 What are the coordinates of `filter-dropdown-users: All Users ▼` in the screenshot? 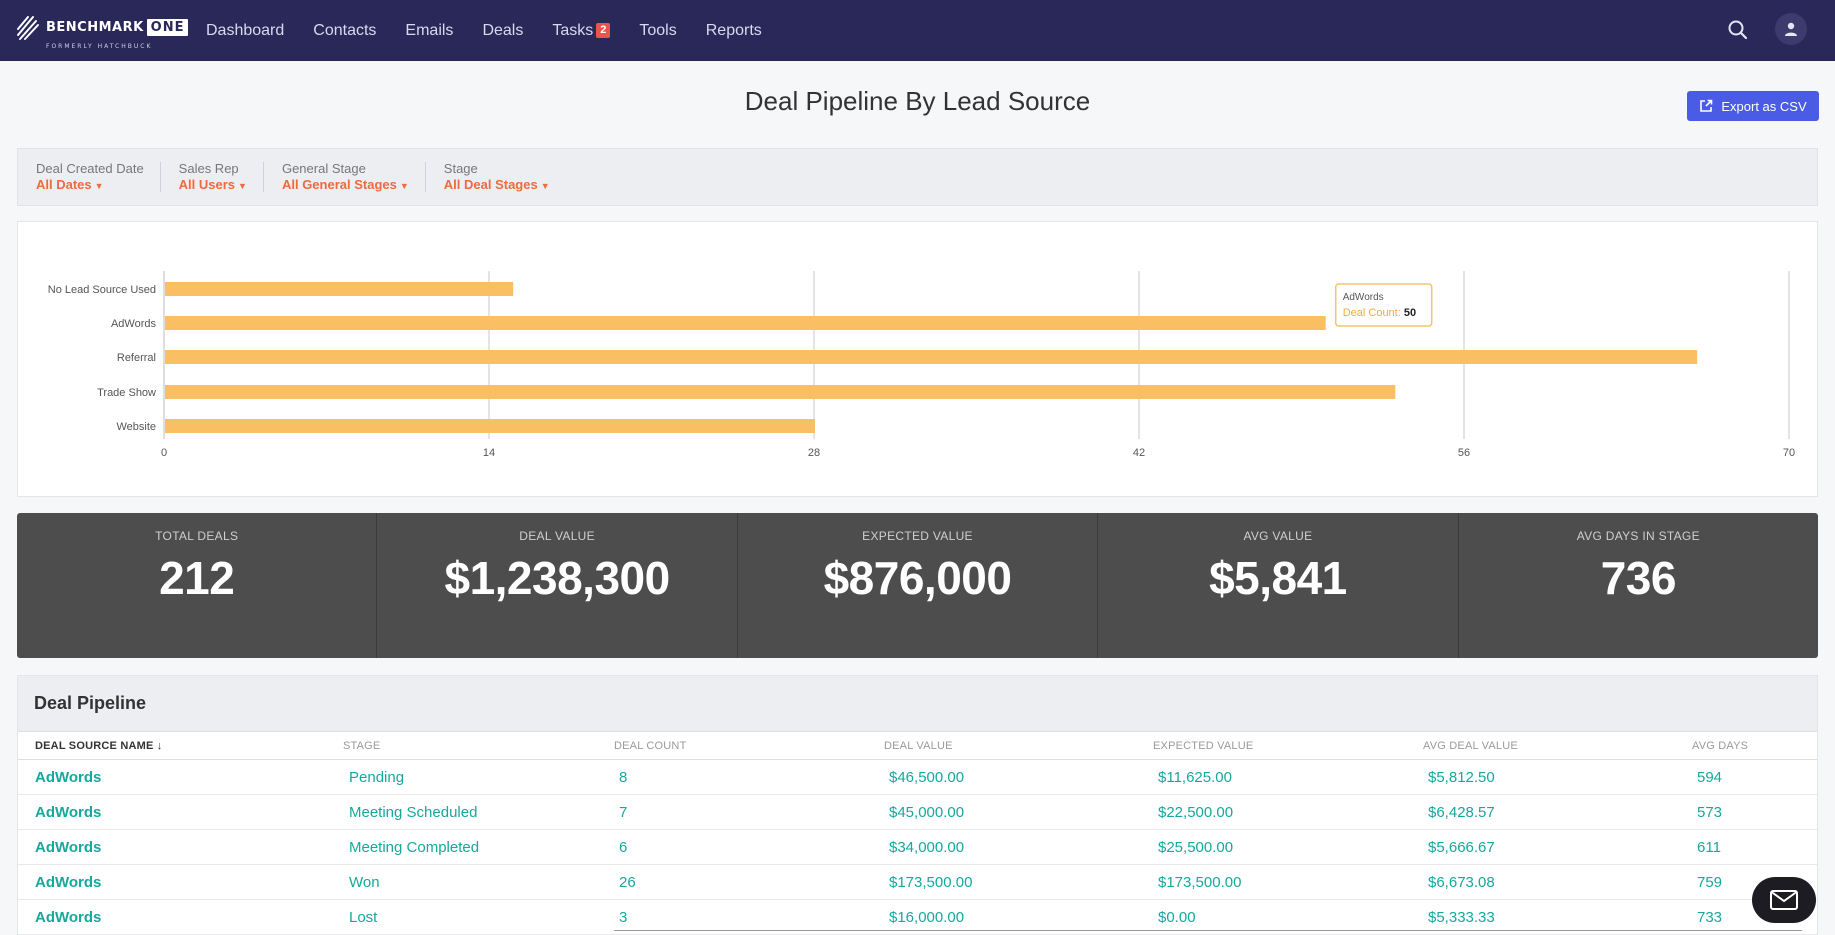 It's located at (212, 184).